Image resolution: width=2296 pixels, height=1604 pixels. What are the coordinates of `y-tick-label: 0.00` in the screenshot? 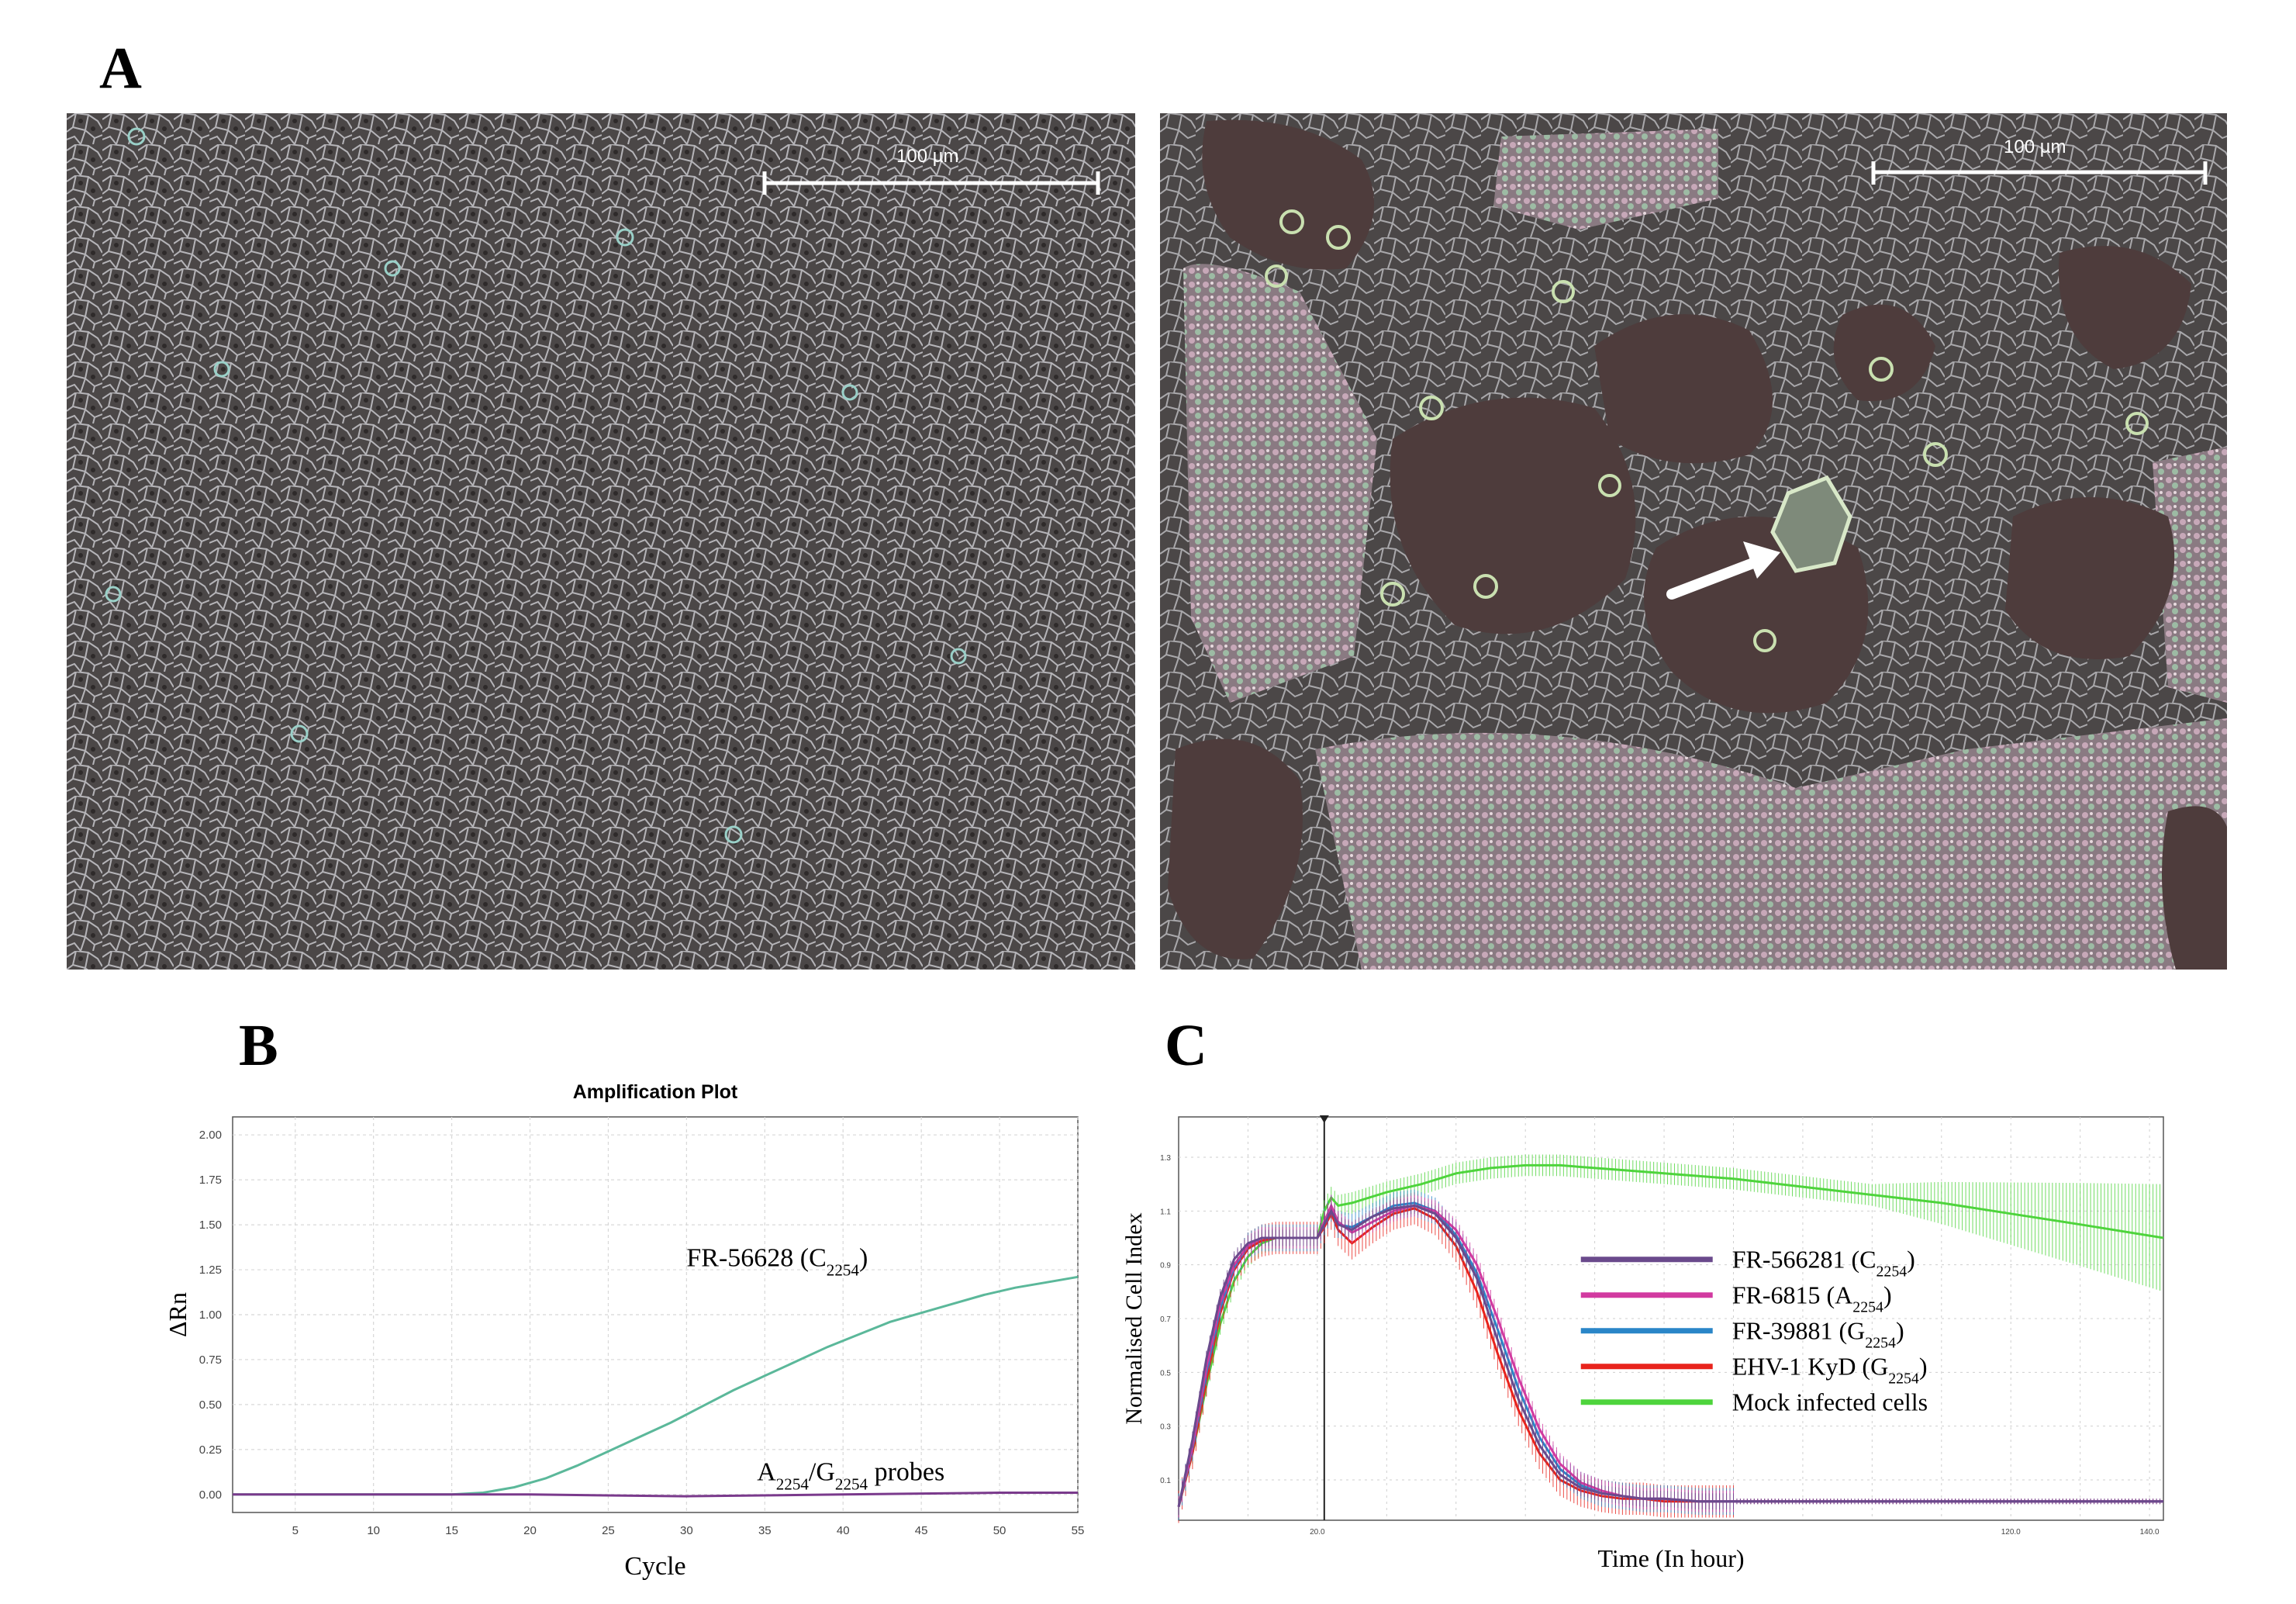 It's located at (210, 1495).